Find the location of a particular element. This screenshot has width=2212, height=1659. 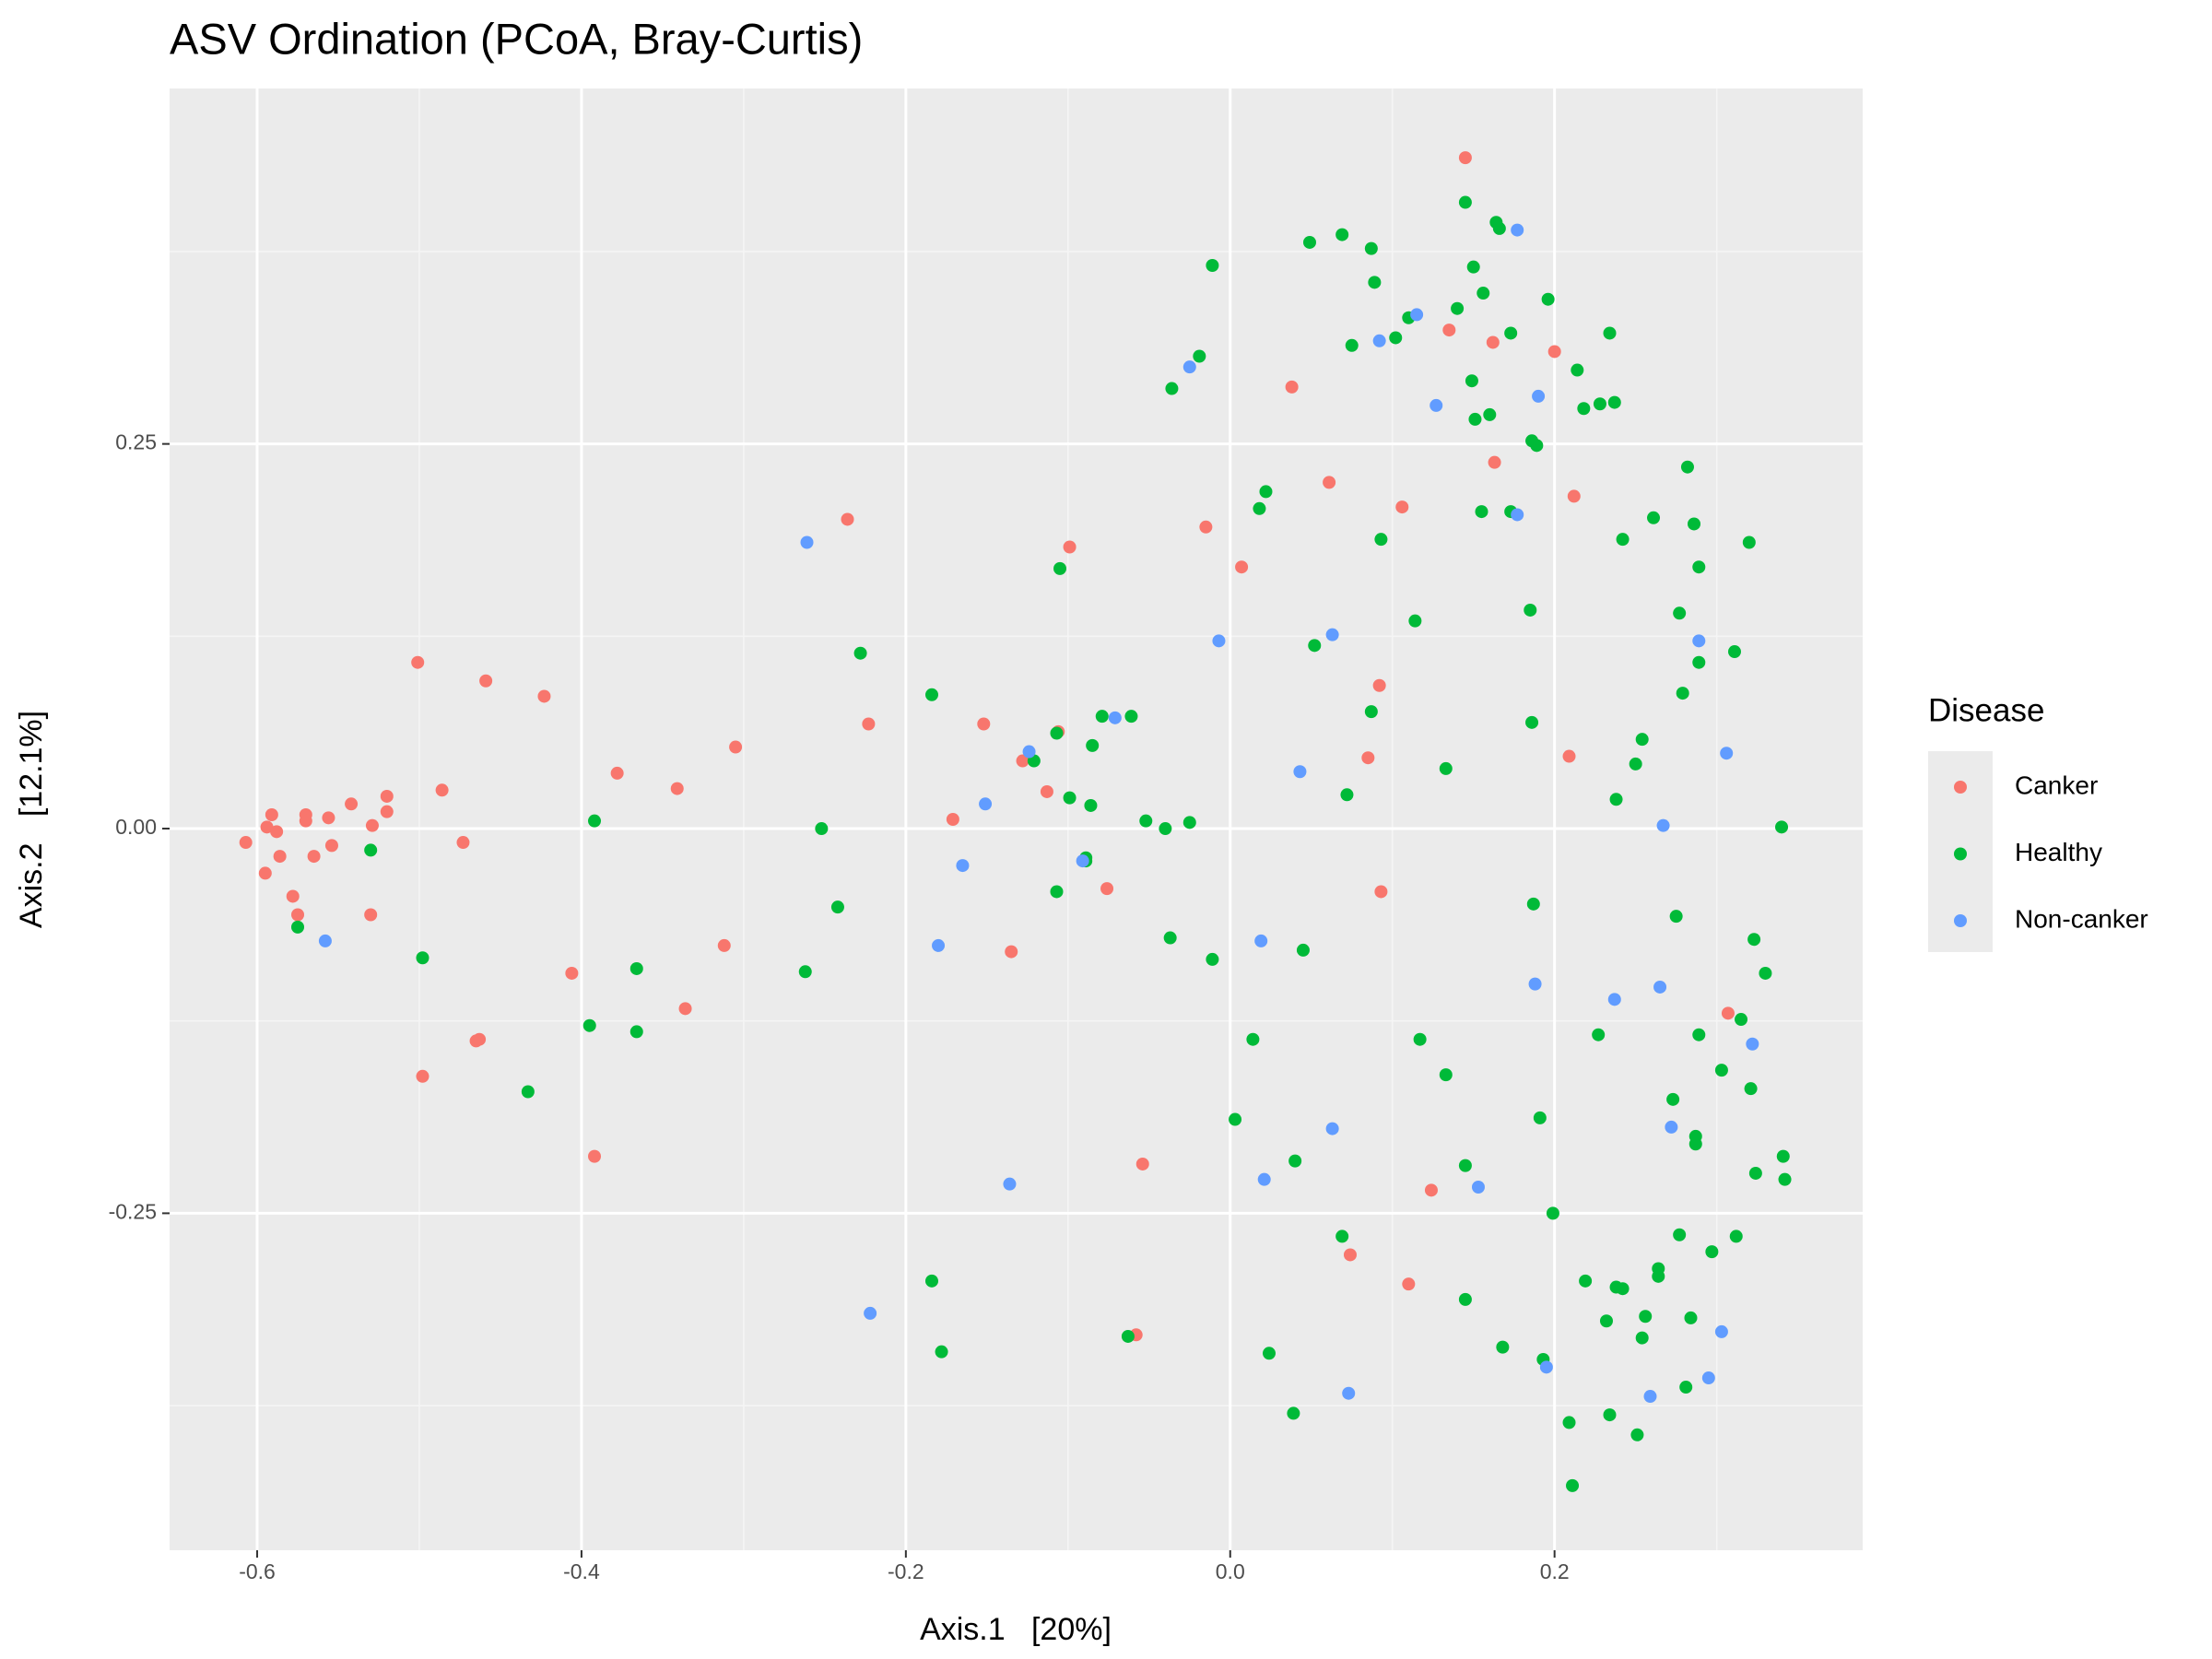

x-tick-label: 0.2 is located at coordinates (1555, 1571).